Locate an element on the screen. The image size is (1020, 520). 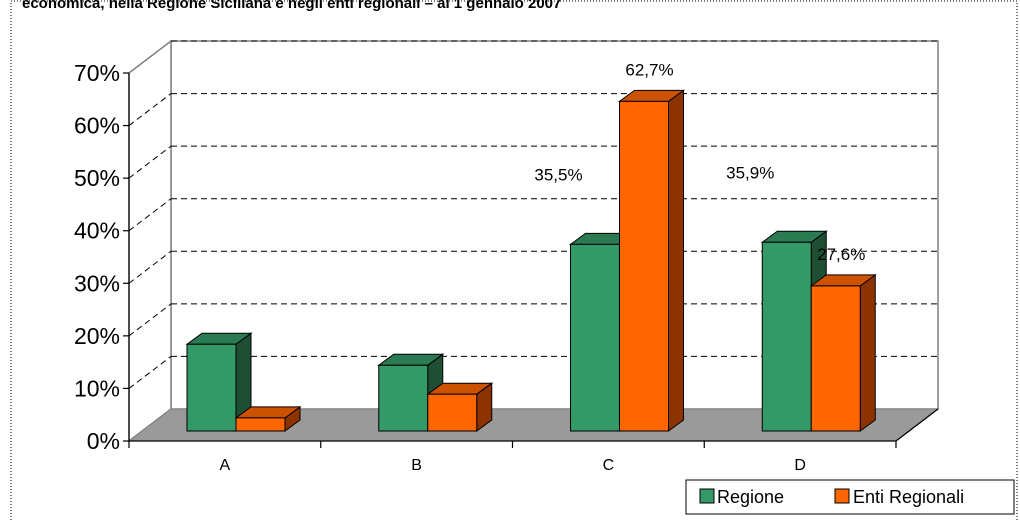
data-label-enti-regionali-D: 27,6% is located at coordinates (841, 254).